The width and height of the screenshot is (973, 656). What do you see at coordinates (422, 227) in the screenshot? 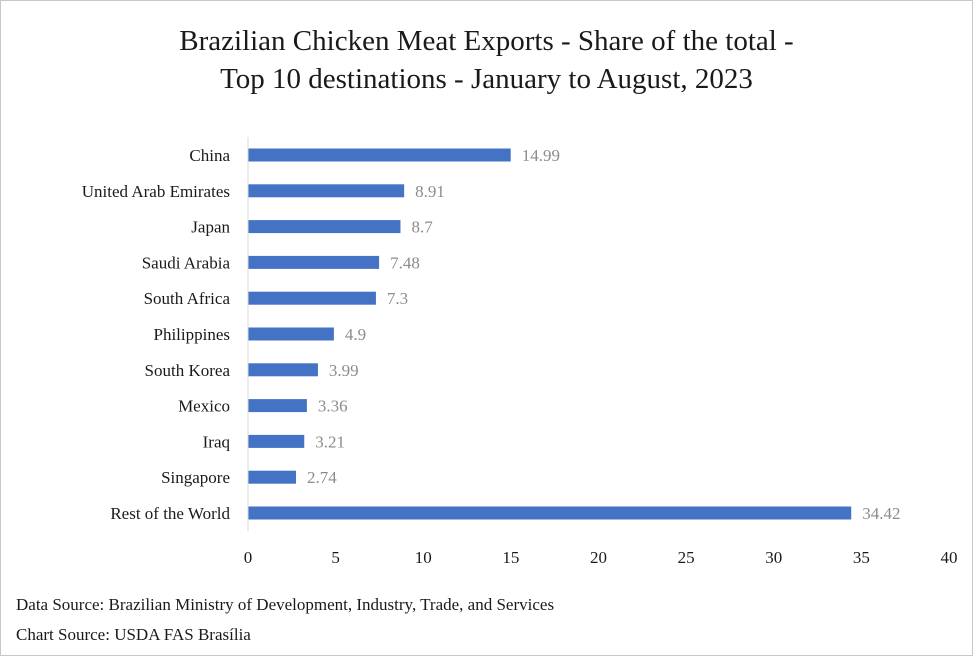
I see `value-label: 8.7` at bounding box center [422, 227].